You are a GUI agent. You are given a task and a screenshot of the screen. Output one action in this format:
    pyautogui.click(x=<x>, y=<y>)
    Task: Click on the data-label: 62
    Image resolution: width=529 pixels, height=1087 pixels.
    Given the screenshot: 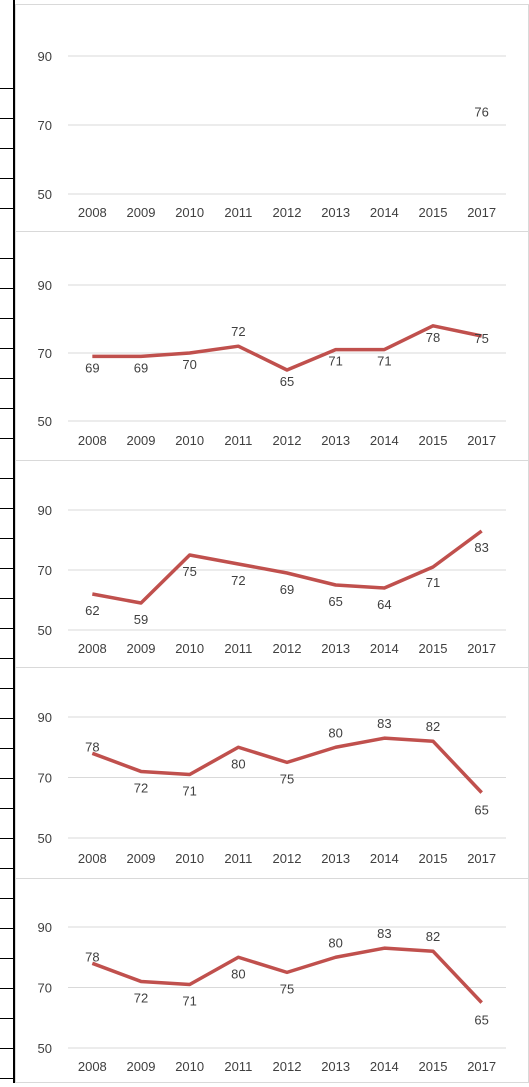 What is the action you would take?
    pyautogui.click(x=92, y=610)
    